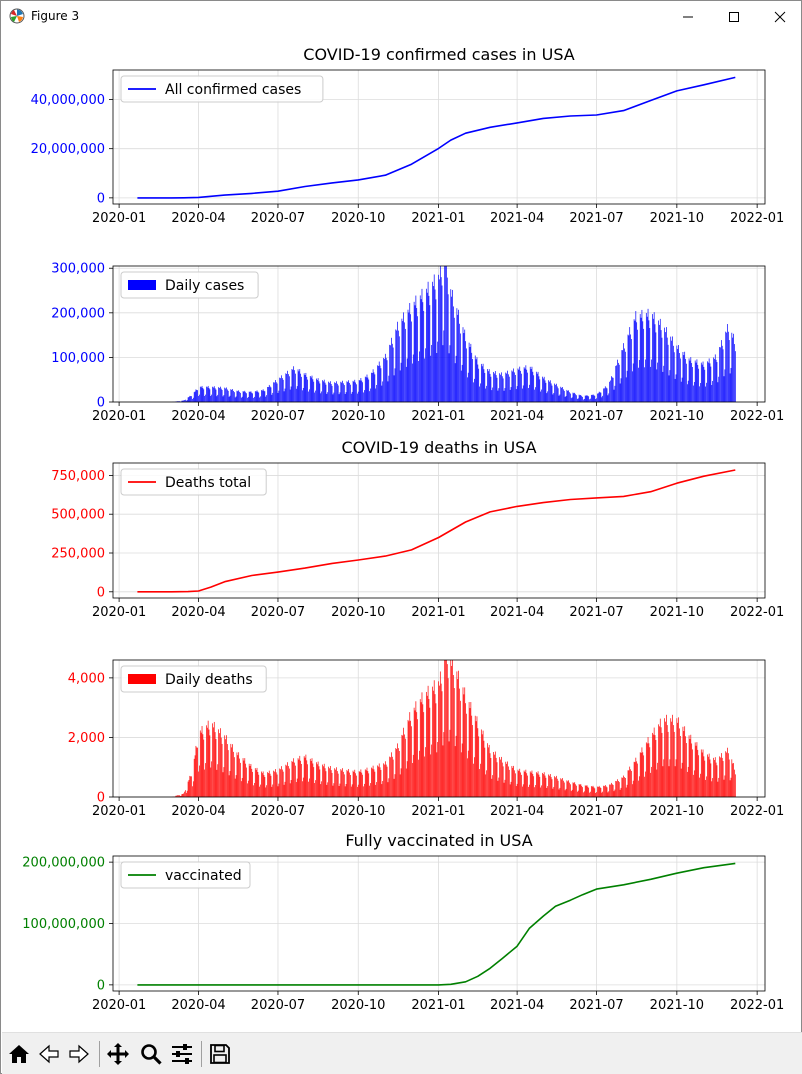  What do you see at coordinates (220, 1054) in the screenshot?
I see `save-button` at bounding box center [220, 1054].